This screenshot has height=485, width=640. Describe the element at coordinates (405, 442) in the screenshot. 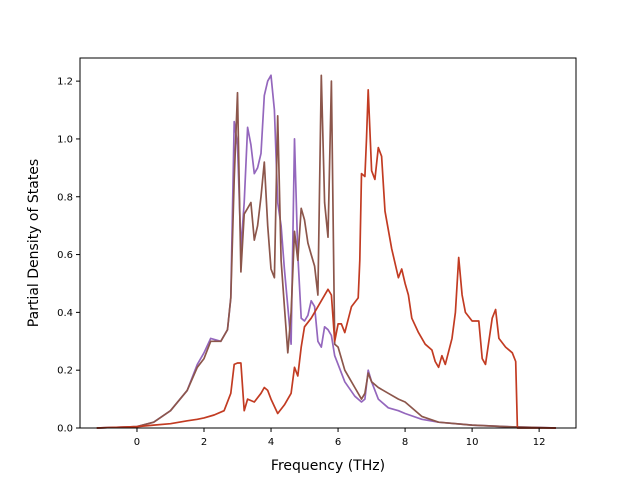

I see `x-tick-label: 8` at that location.